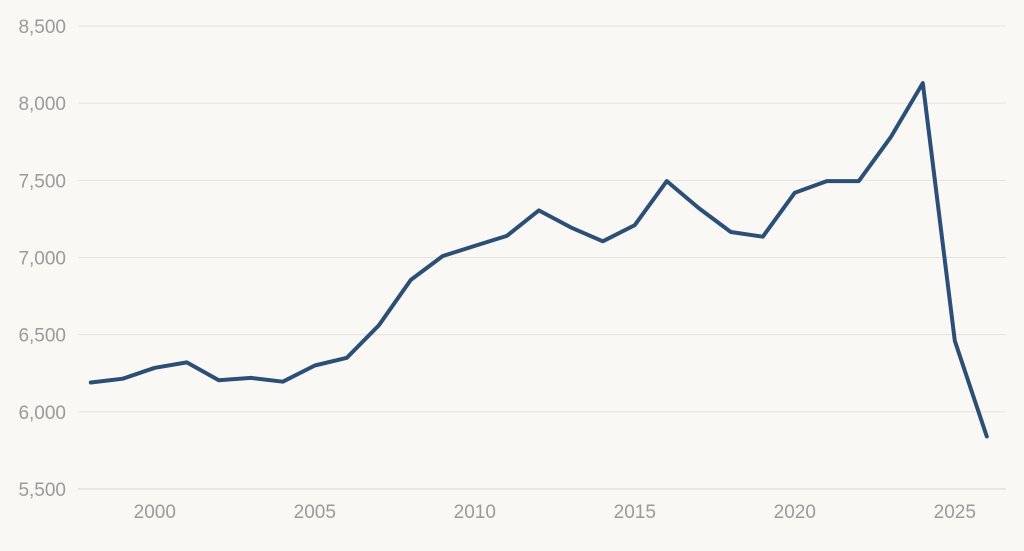 The width and height of the screenshot is (1024, 551). Describe the element at coordinates (475, 512) in the screenshot. I see `x-tick-label: 2010` at that location.